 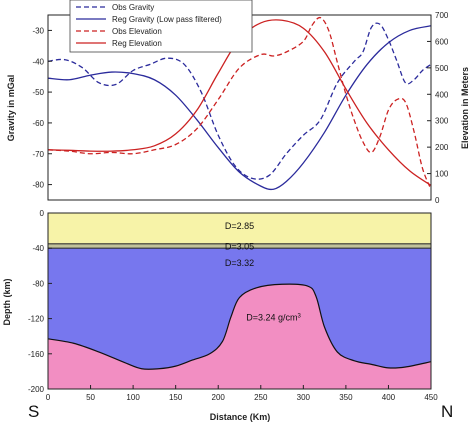 I want to click on legend-label-2: Reg Gravity (Low pass filtered), so click(x=167, y=19).